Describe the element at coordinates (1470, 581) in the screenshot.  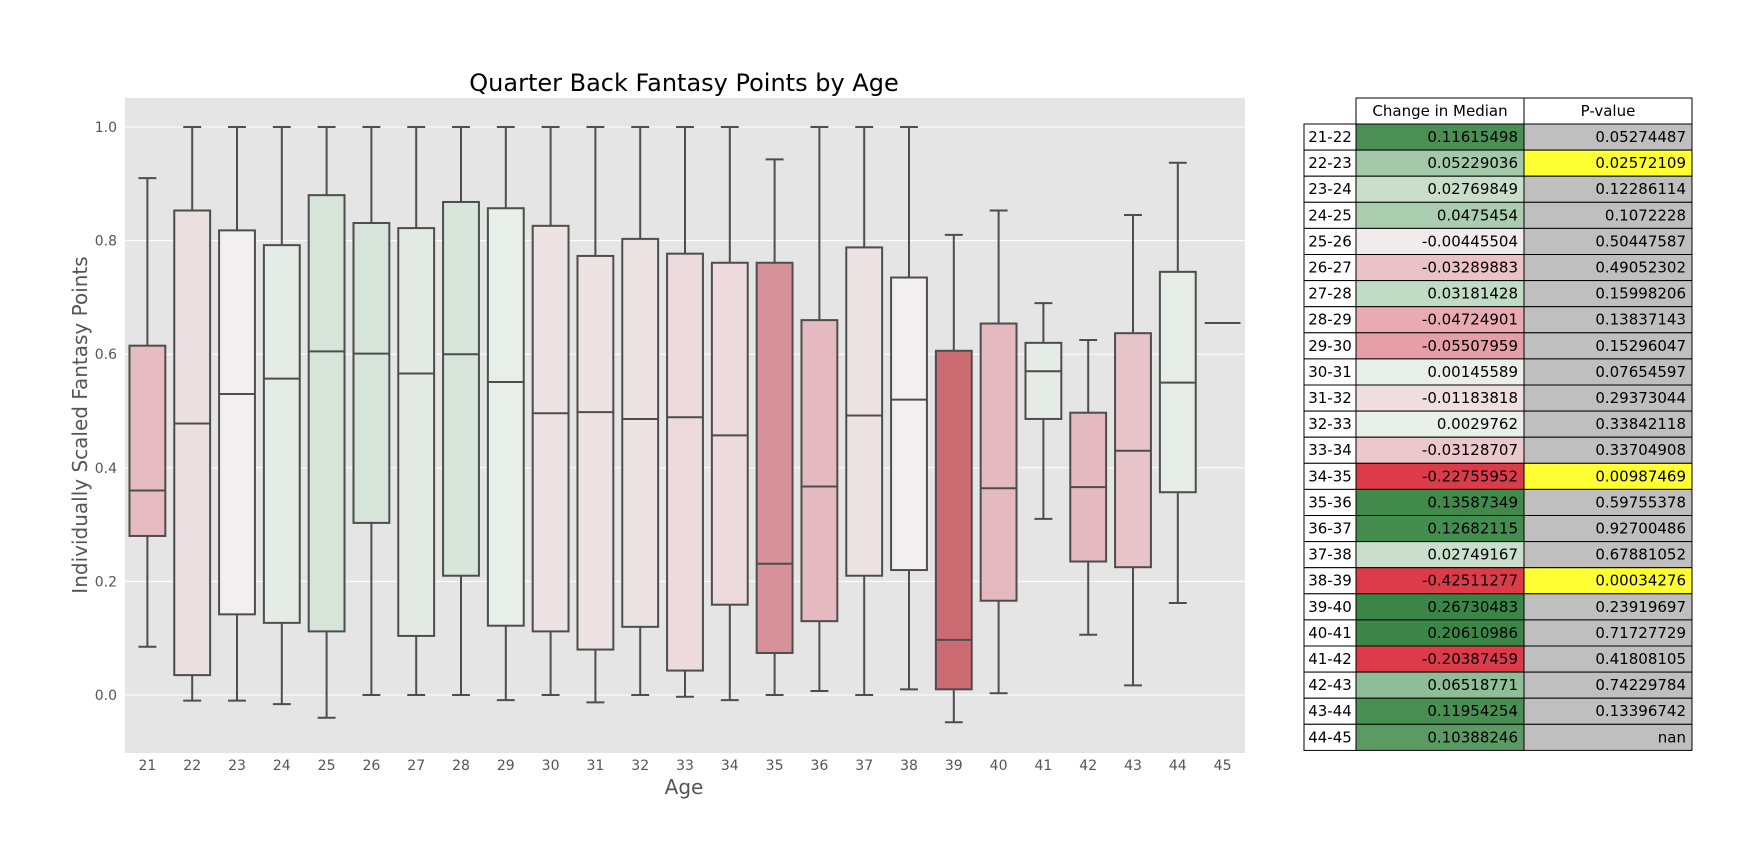
I see `change-value: -0.42511277` at that location.